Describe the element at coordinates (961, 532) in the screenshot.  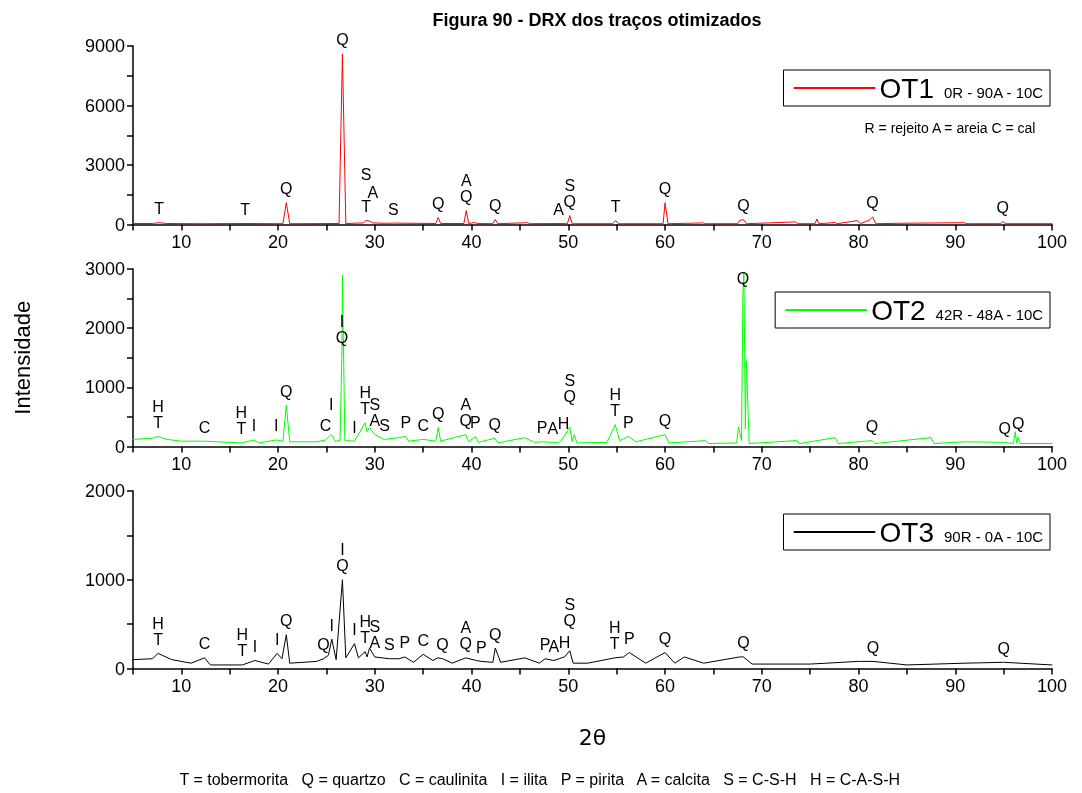
I see `legend-label: OT3 90R - 0A - 10C` at that location.